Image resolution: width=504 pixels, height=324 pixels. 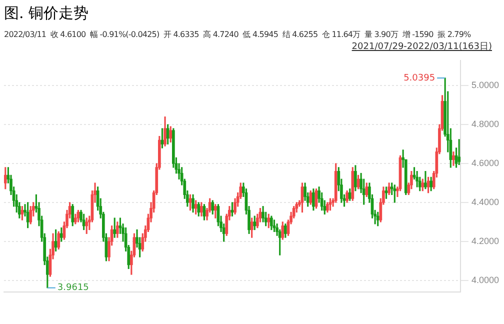 What do you see at coordinates (422, 47) in the screenshot?
I see `text: 2021/07/29-2022/03/11(163日)` at bounding box center [422, 47].